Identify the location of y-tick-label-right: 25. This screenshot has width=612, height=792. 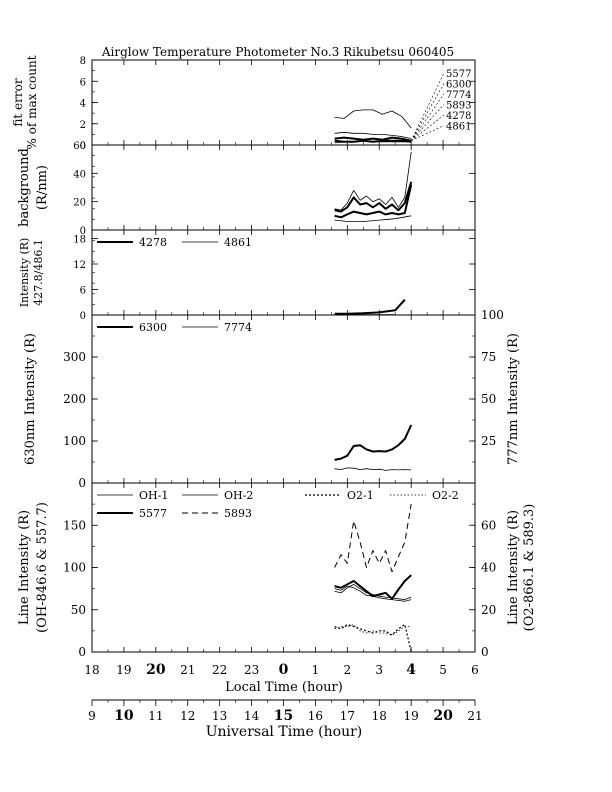
(488, 441).